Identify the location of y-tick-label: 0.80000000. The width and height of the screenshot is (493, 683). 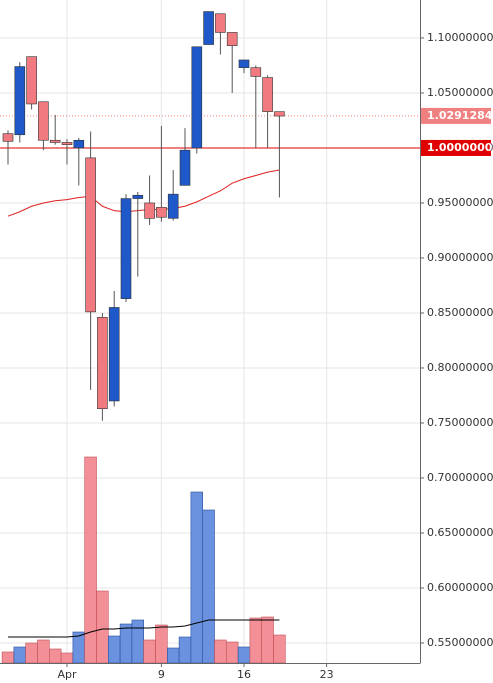
(460, 367).